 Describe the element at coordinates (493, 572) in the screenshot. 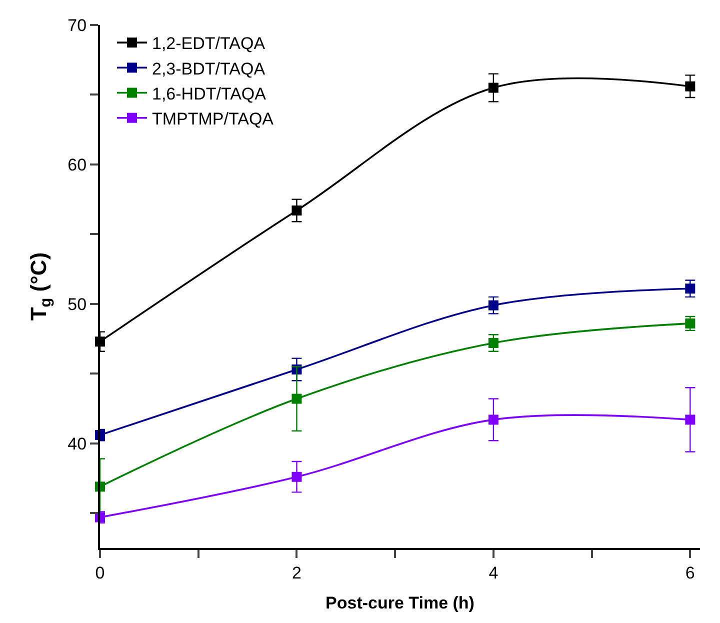

I see `x-tick-label: 4` at that location.